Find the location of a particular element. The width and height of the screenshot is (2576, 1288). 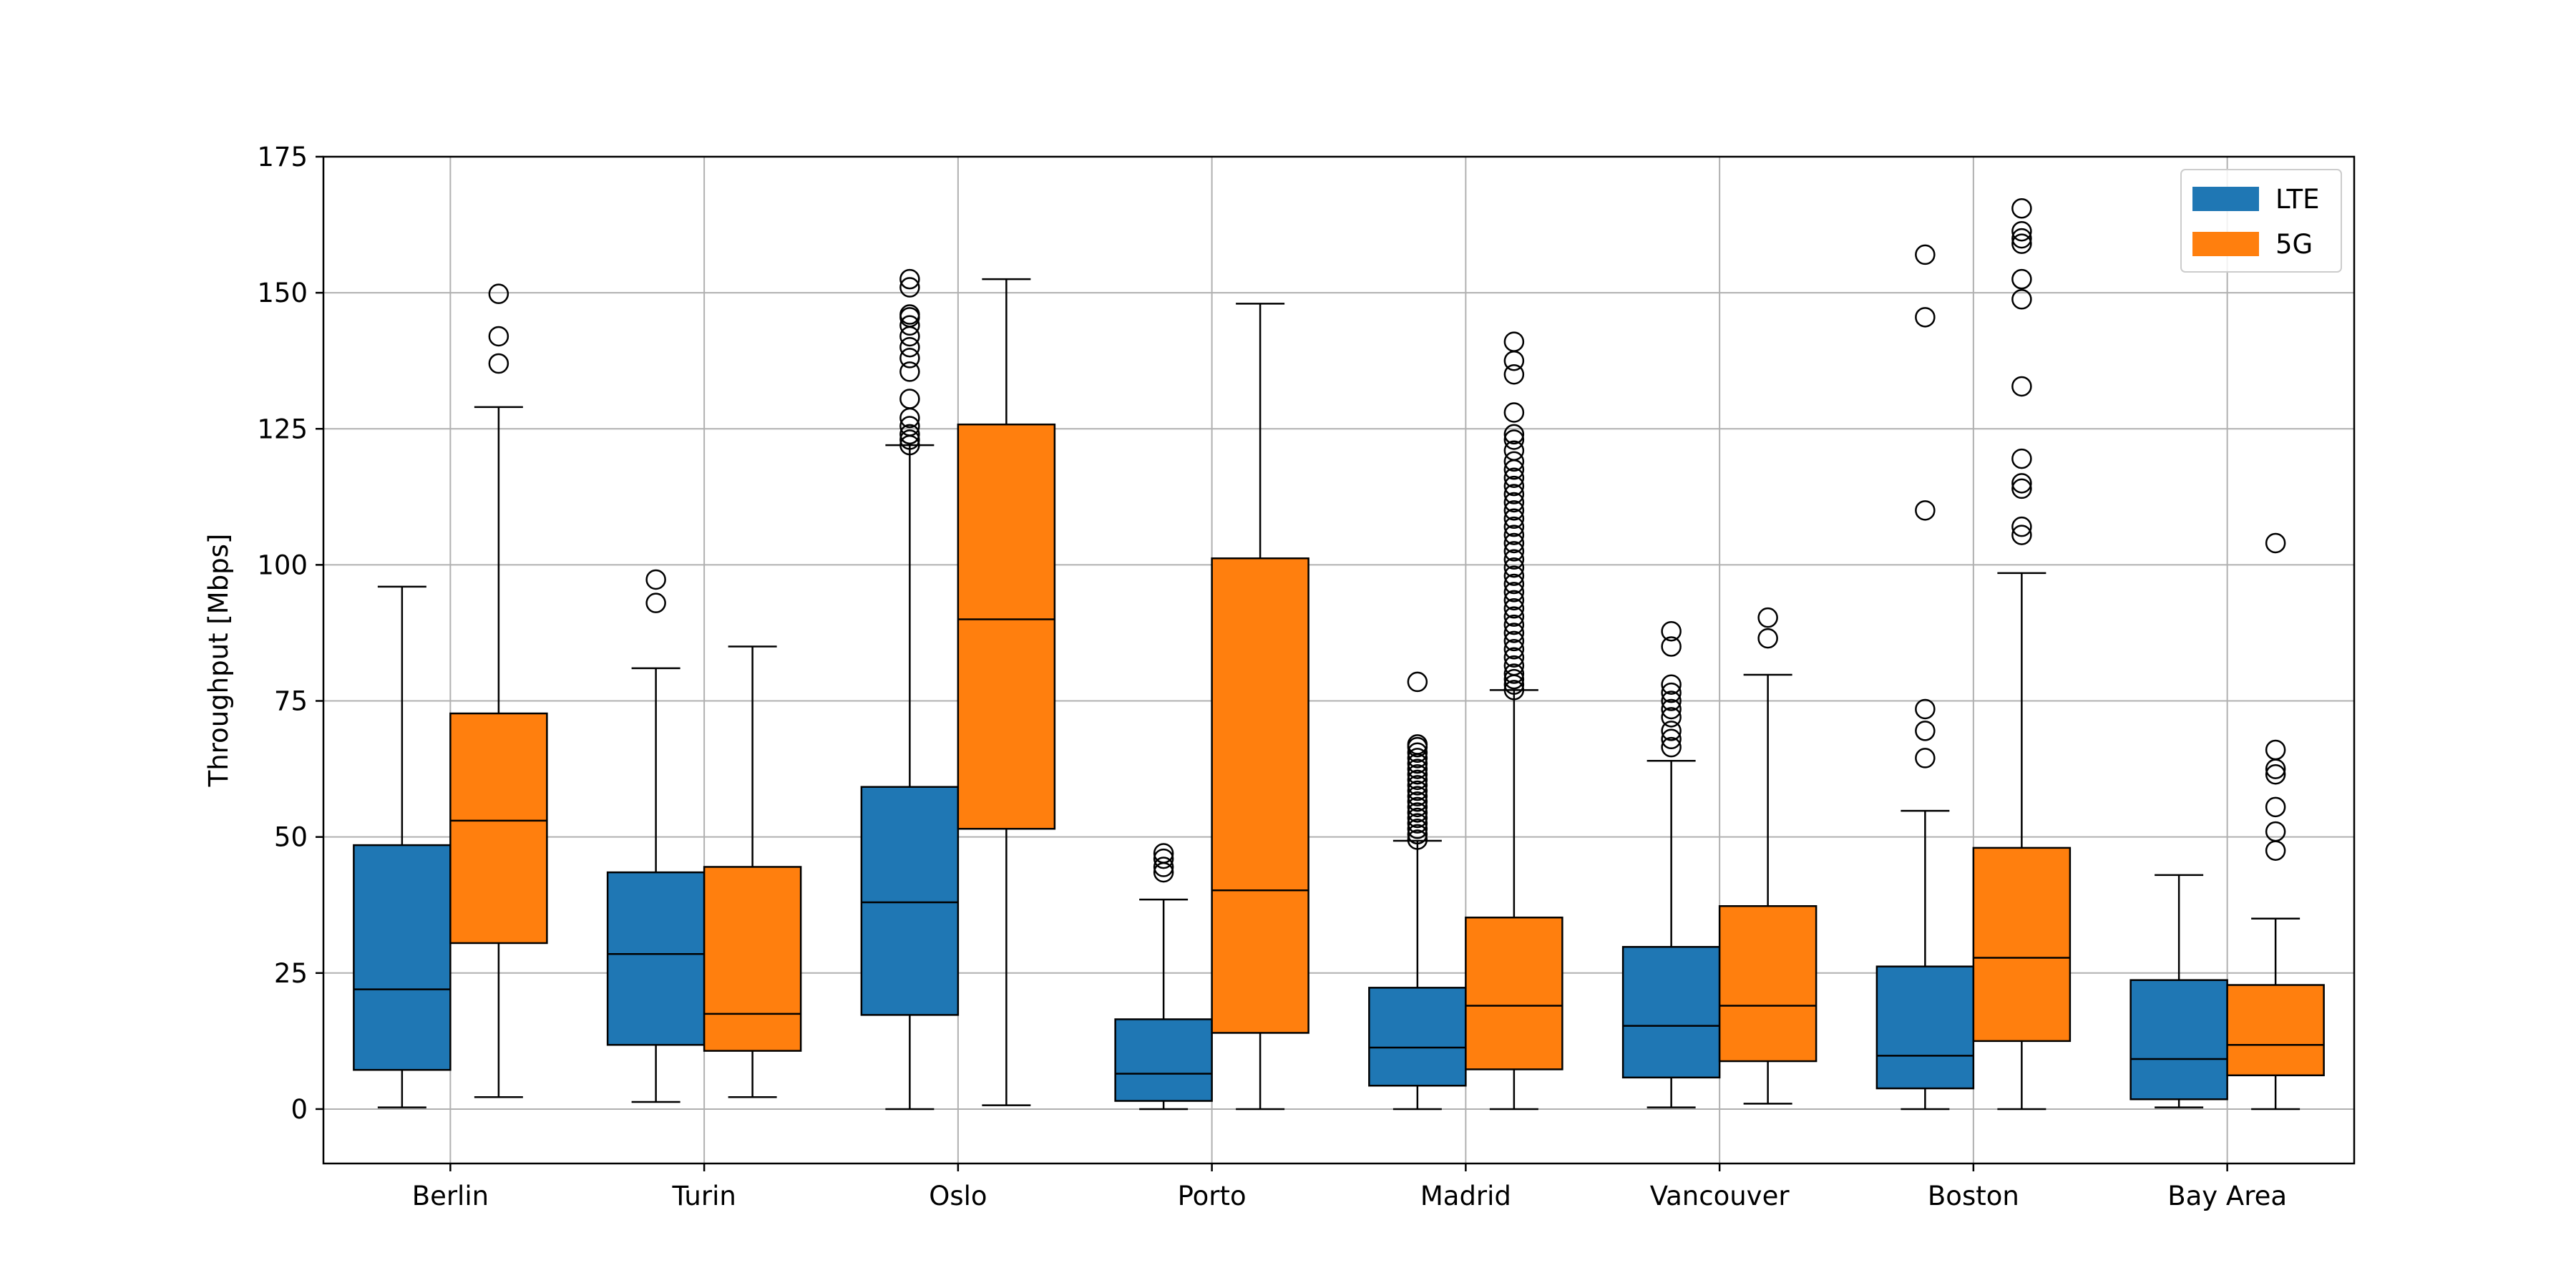

y-tick-label: 100 is located at coordinates (282, 565).